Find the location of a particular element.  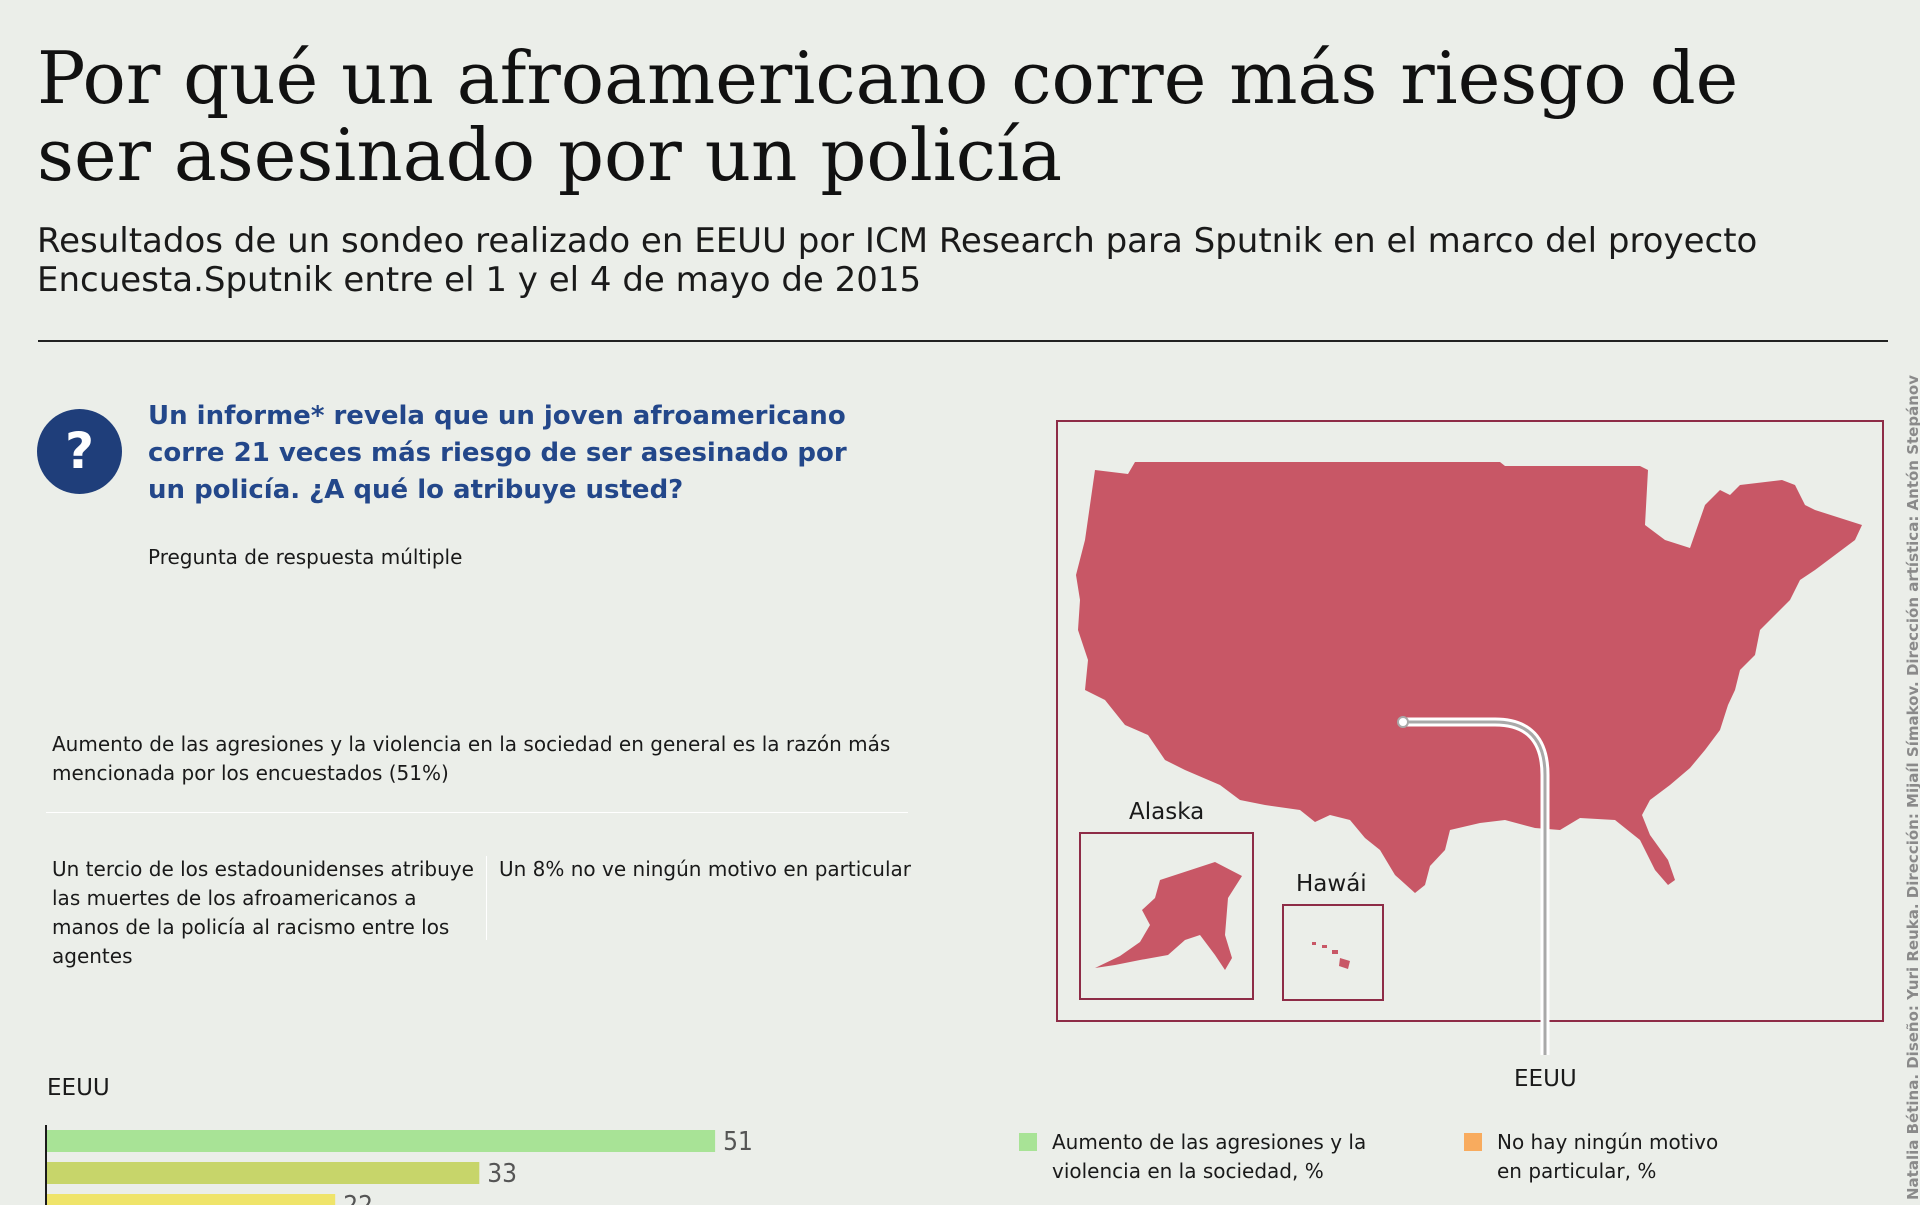

findings-column-divider is located at coordinates (486, 898).